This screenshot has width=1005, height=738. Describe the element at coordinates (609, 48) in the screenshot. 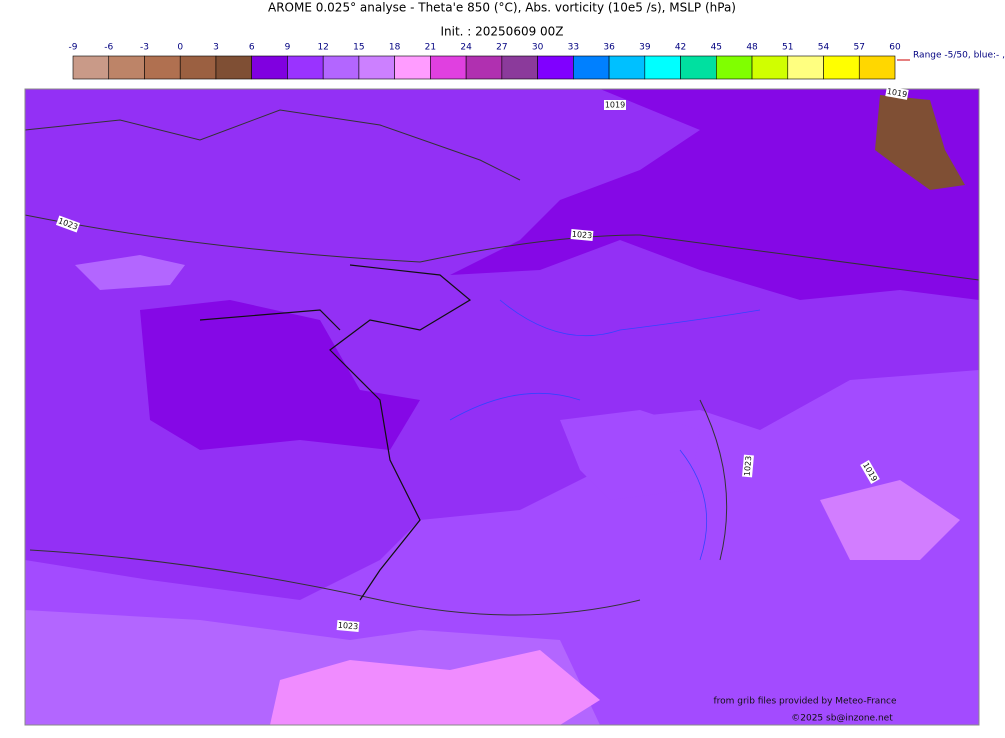

I see `colorbar-tick-label: 36` at that location.